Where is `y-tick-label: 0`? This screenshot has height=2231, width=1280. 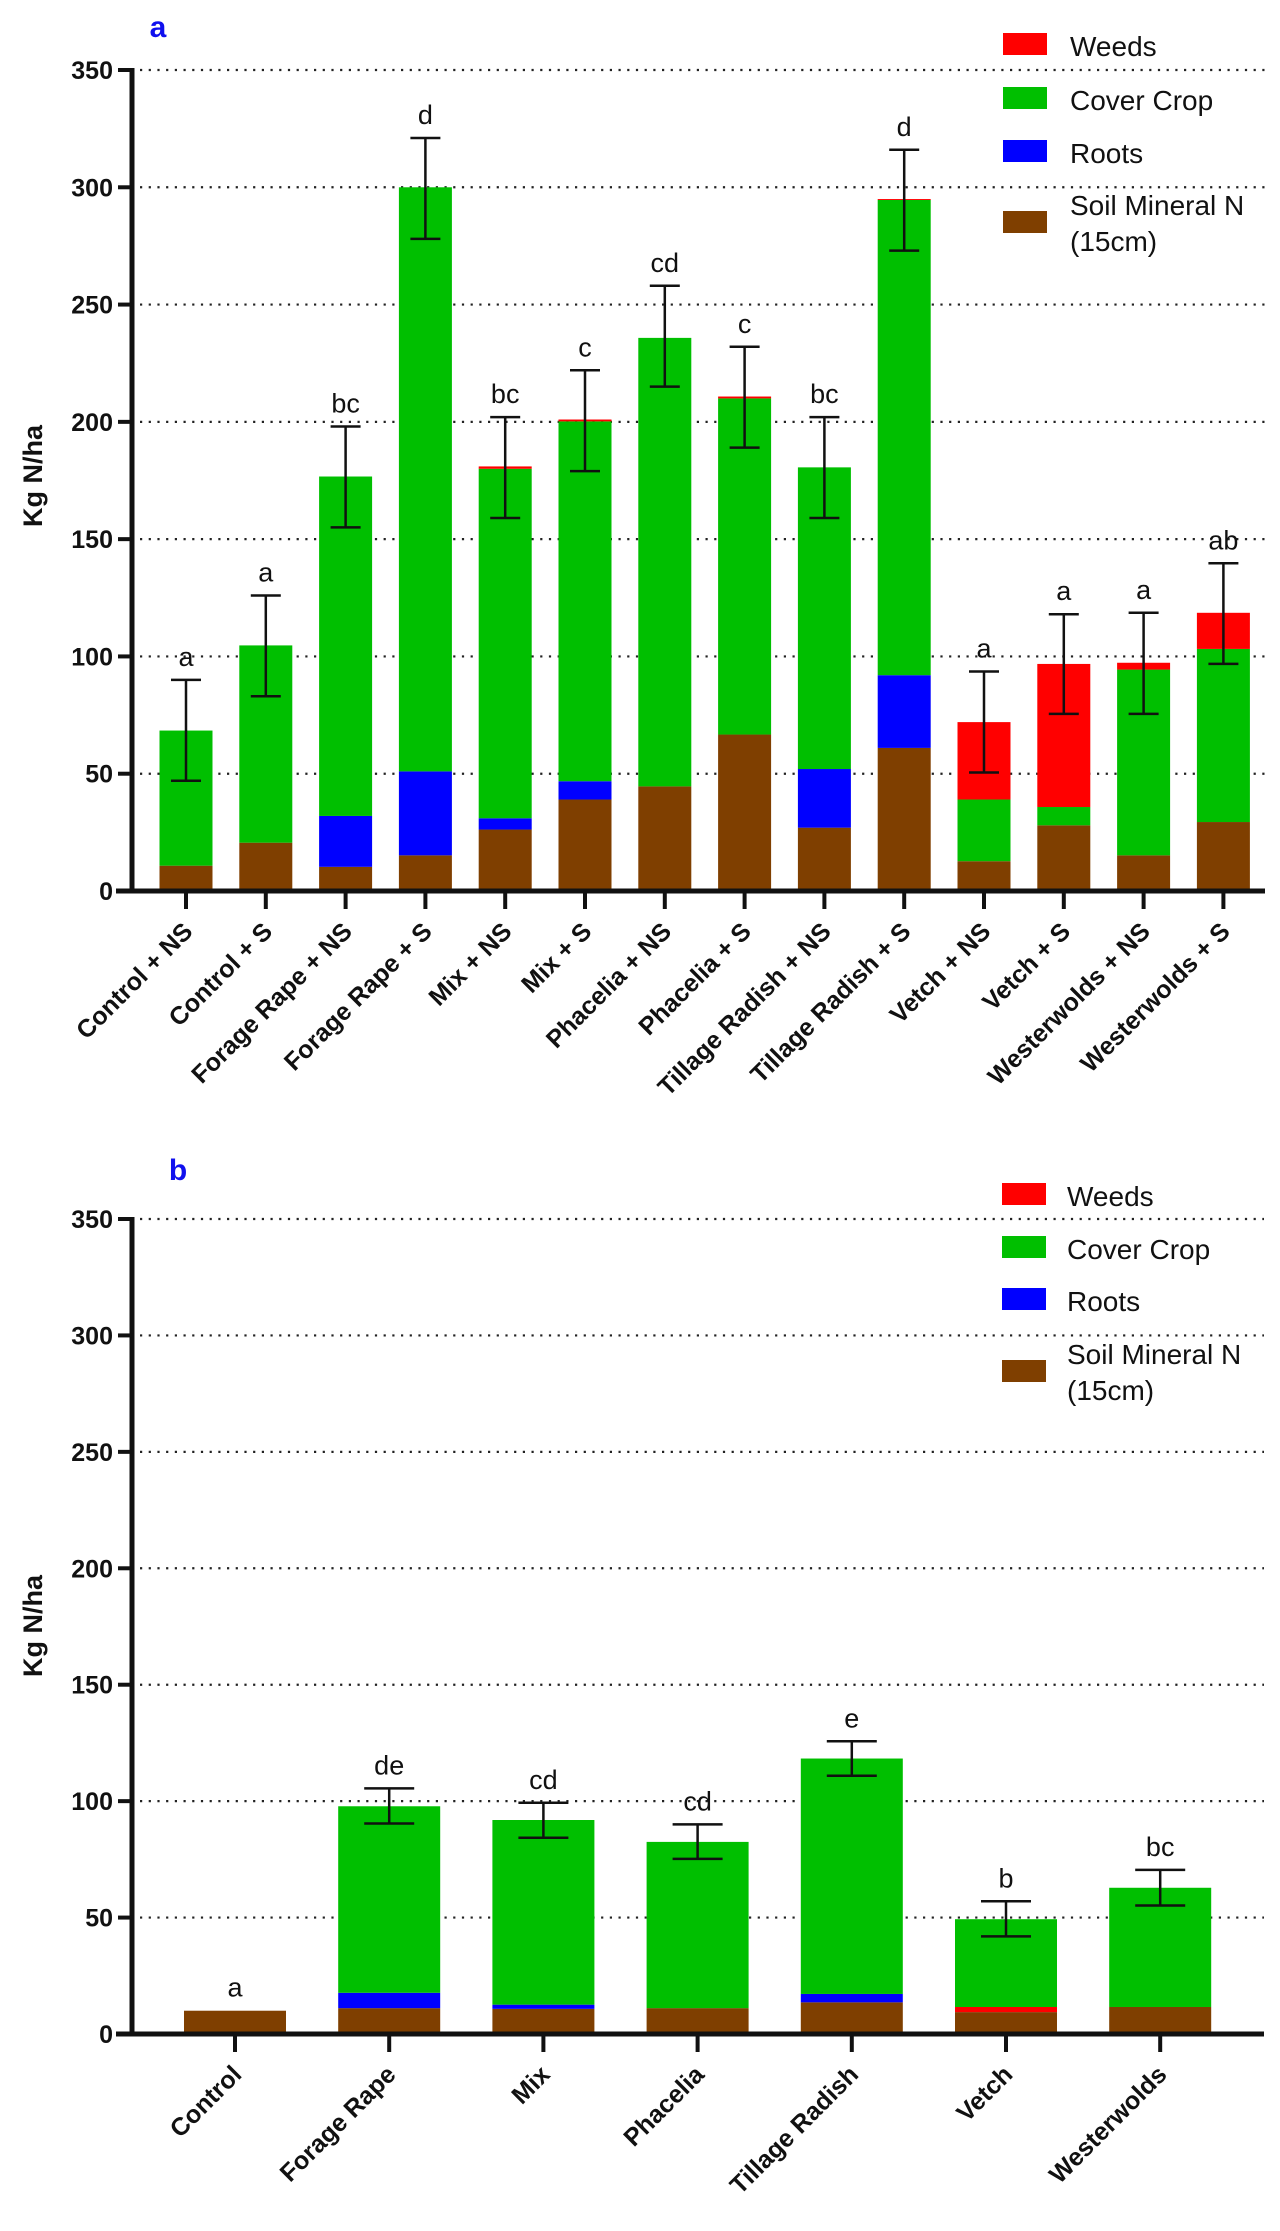 y-tick-label: 0 is located at coordinates (106, 2035).